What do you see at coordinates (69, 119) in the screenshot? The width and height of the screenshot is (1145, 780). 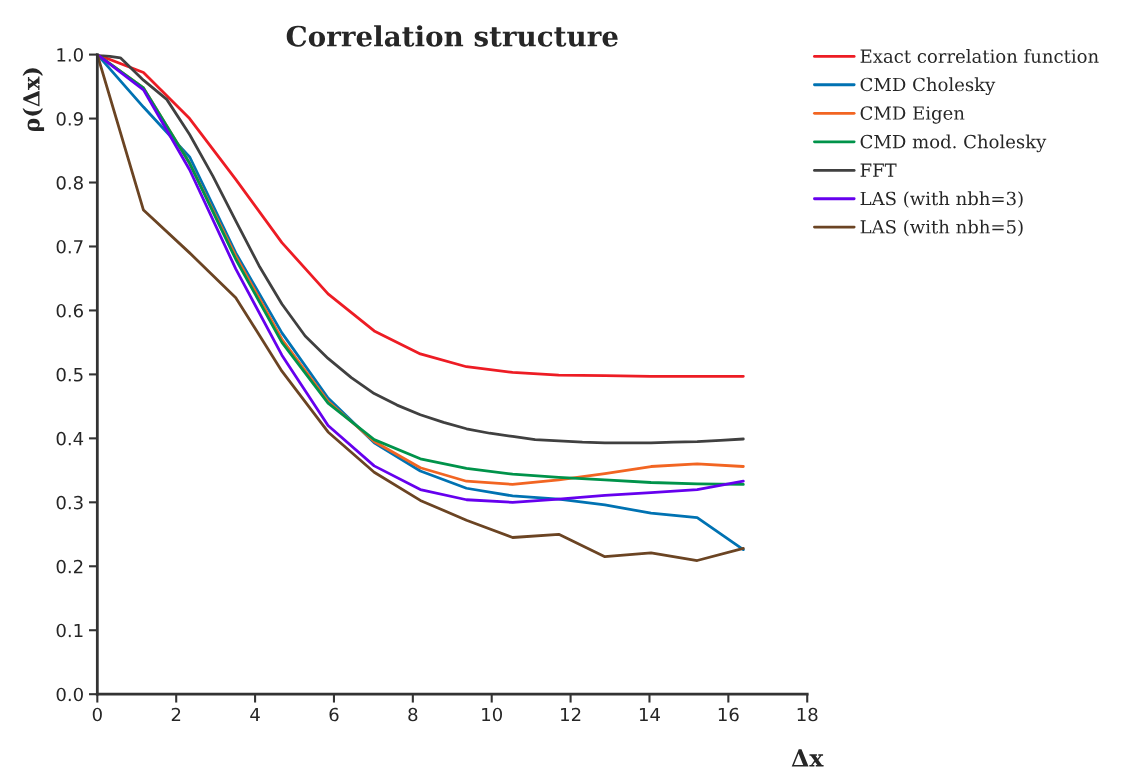 I see `y-tick-label: 0.9` at bounding box center [69, 119].